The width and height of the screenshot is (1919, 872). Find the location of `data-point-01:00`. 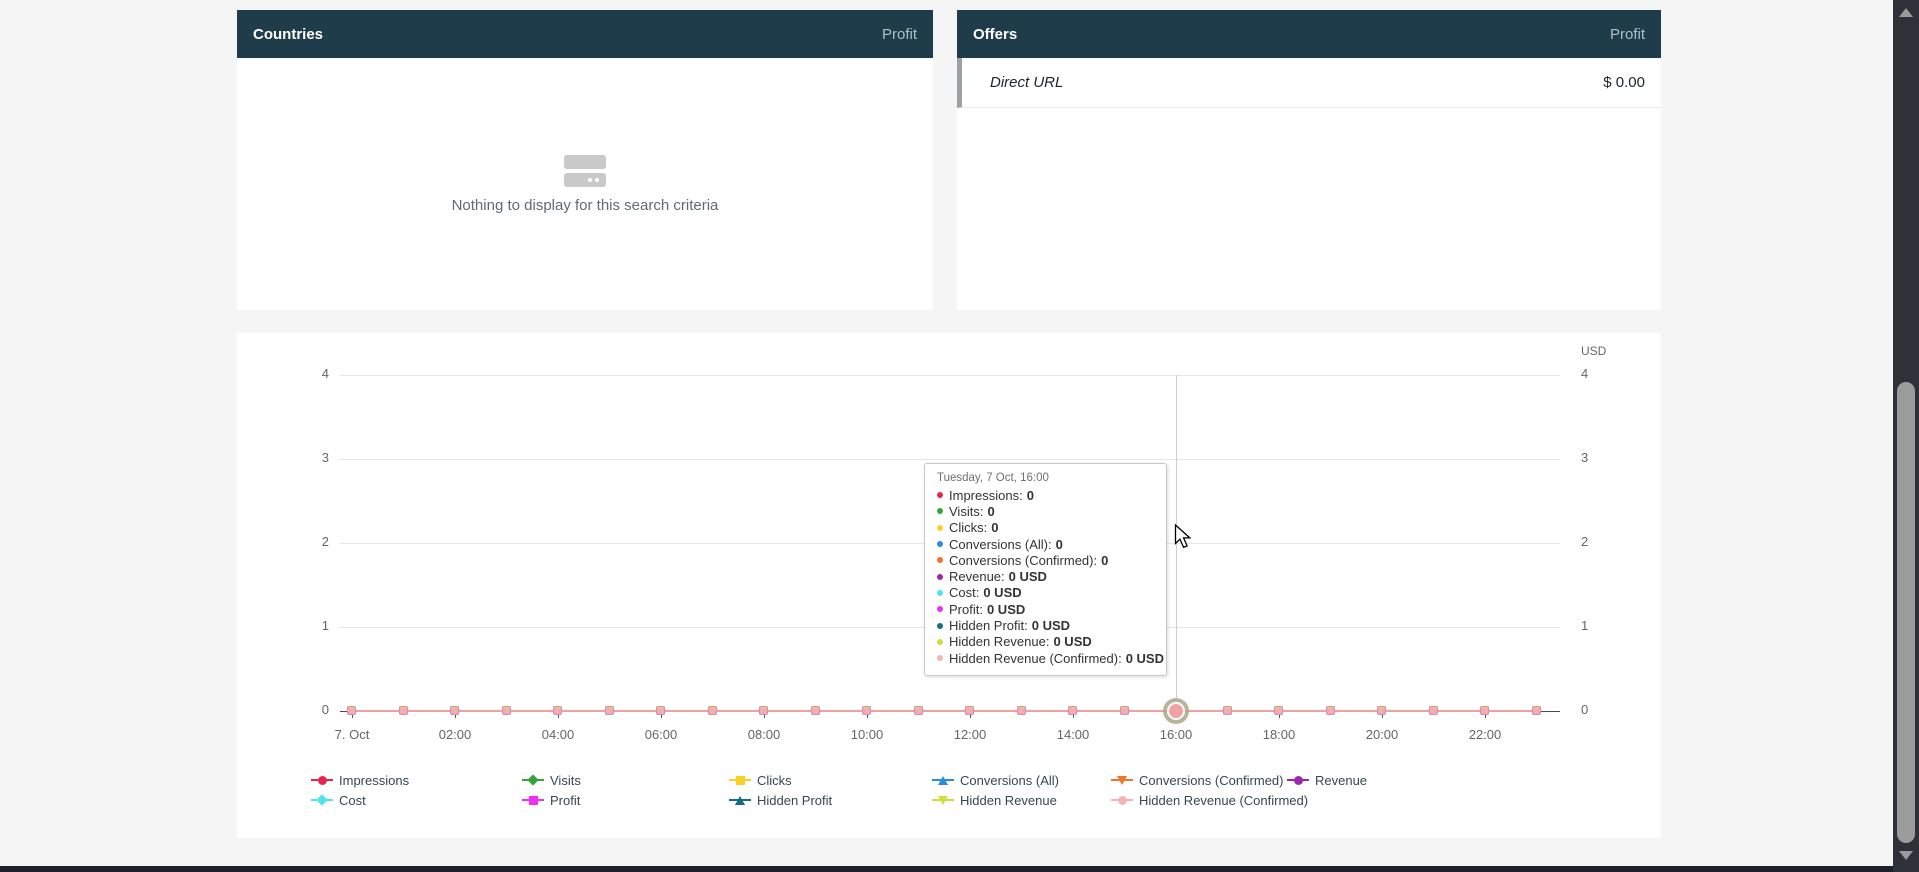

data-point-01:00 is located at coordinates (403, 710).